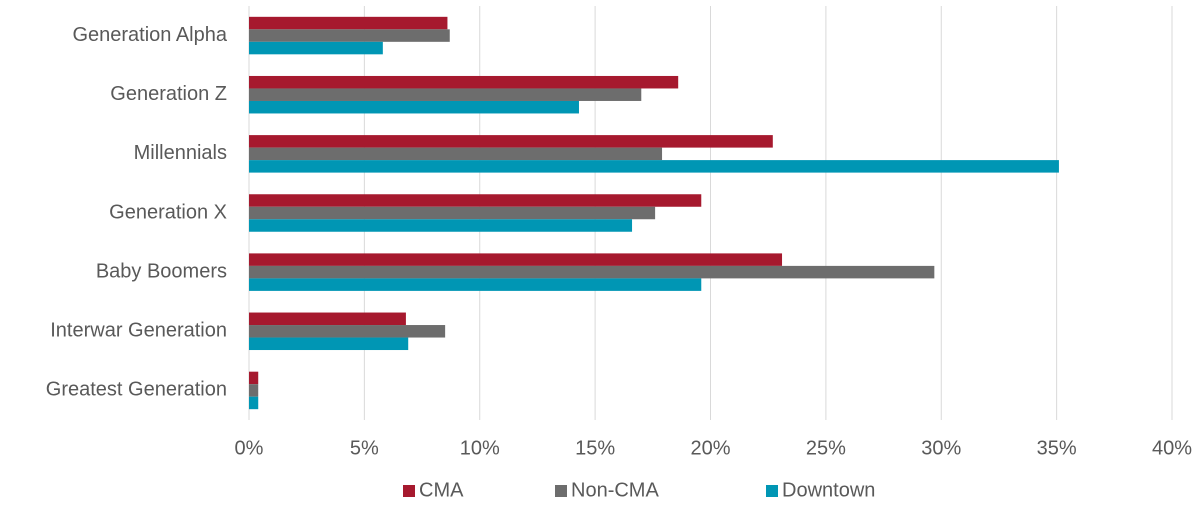 This screenshot has height=506, width=1198. What do you see at coordinates (615, 490) in the screenshot?
I see `legend-label: Non-CMA` at bounding box center [615, 490].